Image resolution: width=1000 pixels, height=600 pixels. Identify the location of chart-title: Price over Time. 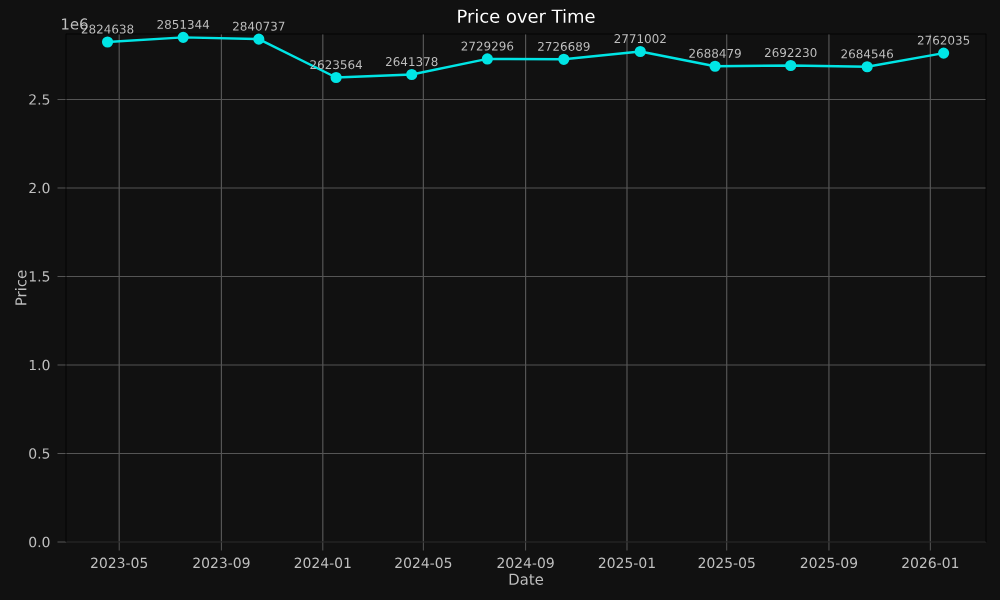
(526, 16).